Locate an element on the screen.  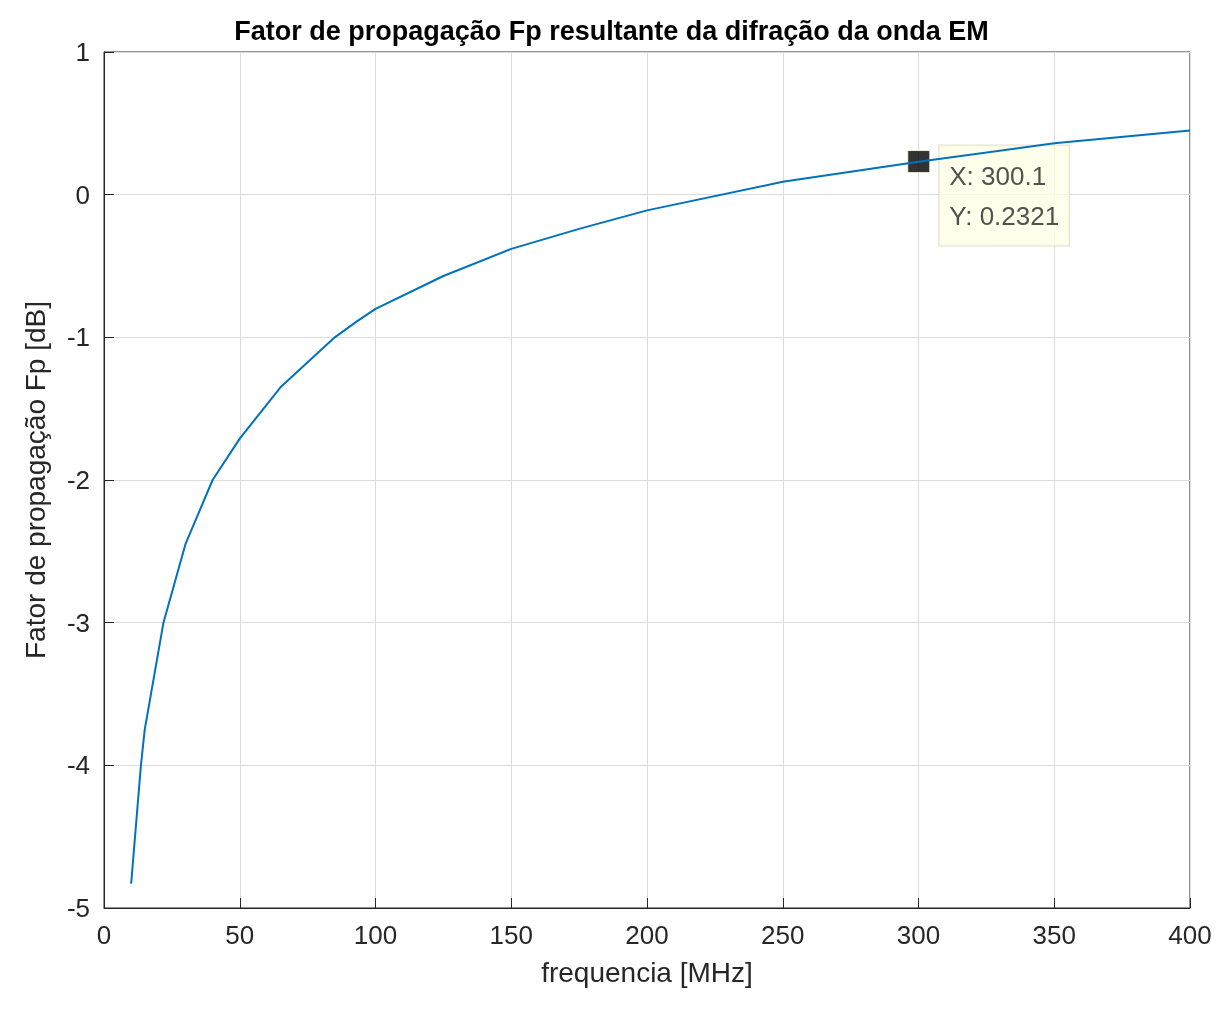
x-axis-title: frequencia [MHz] is located at coordinates (647, 972).